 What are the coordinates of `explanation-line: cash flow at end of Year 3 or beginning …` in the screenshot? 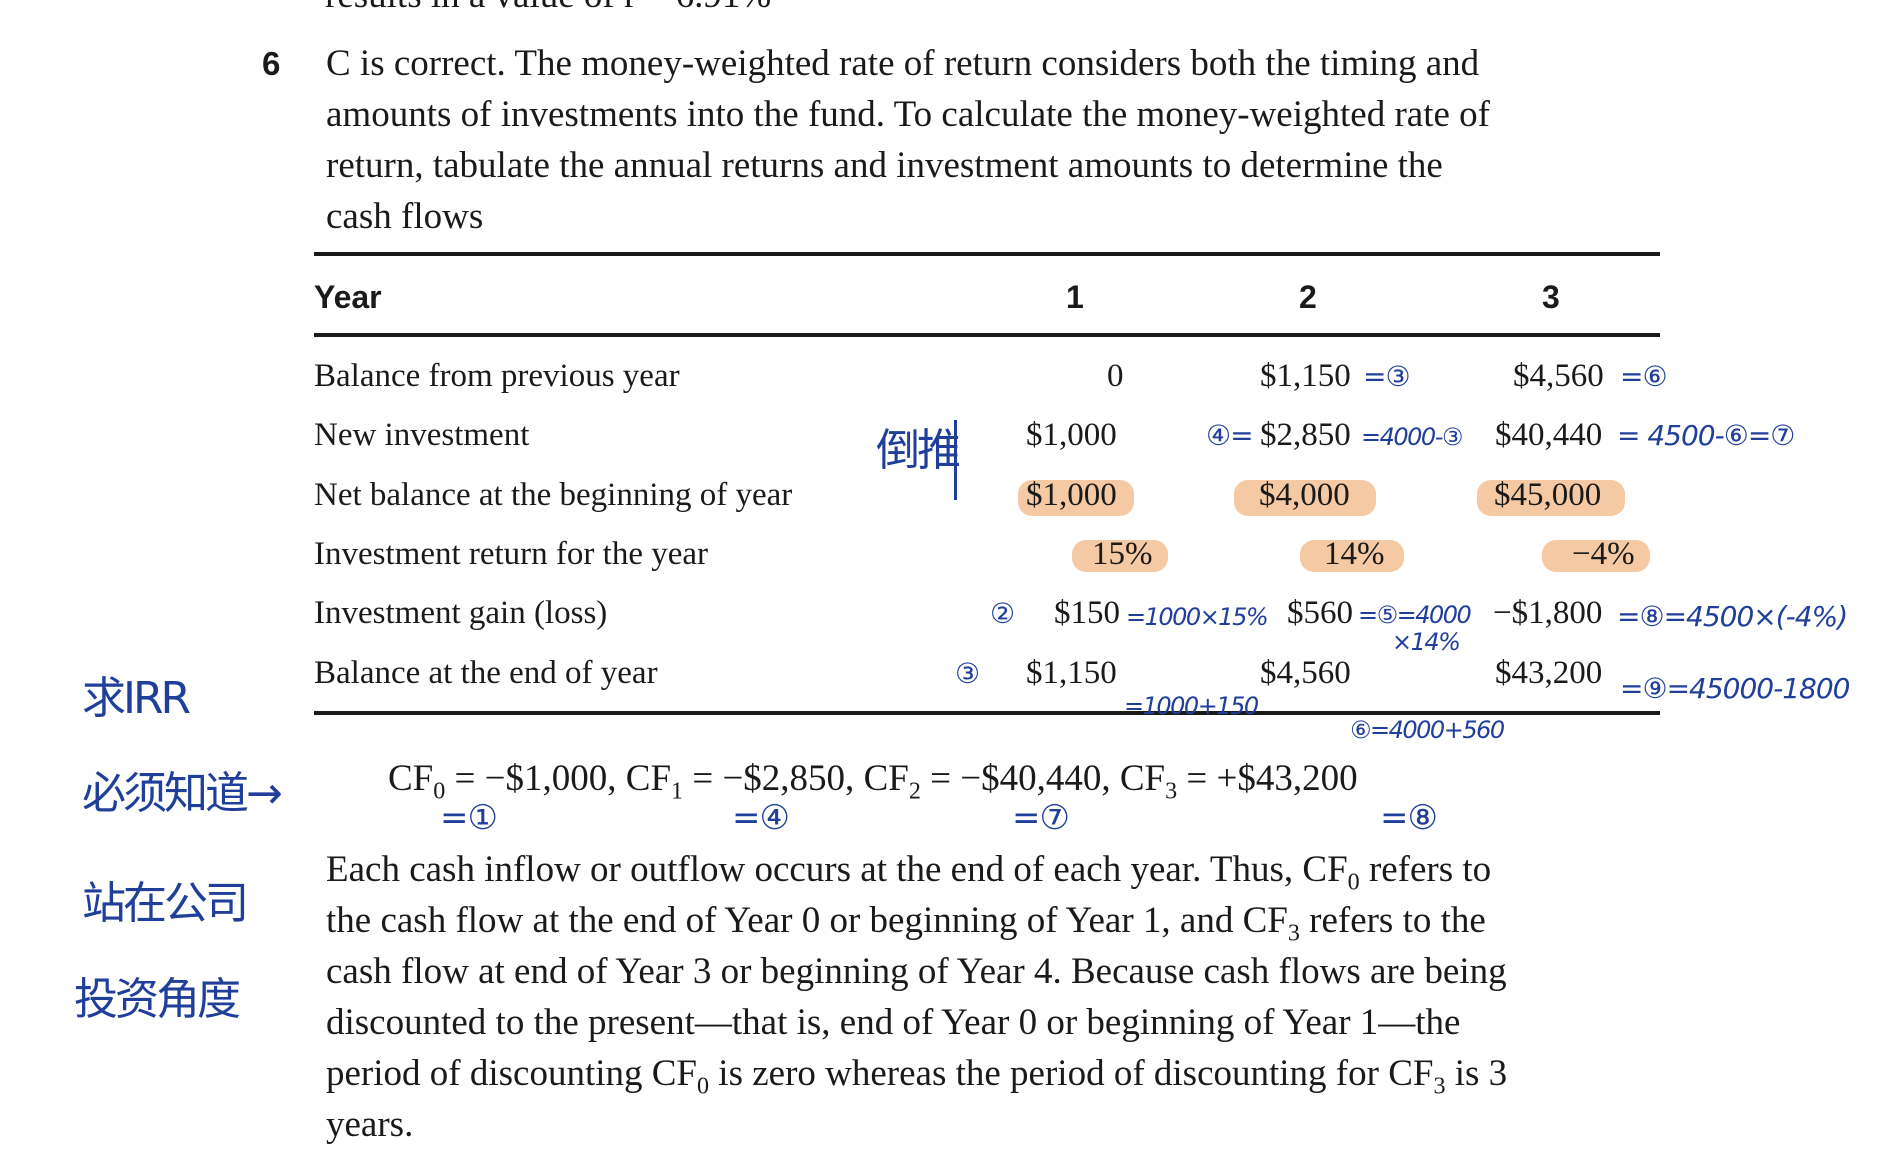 It's located at (916, 971).